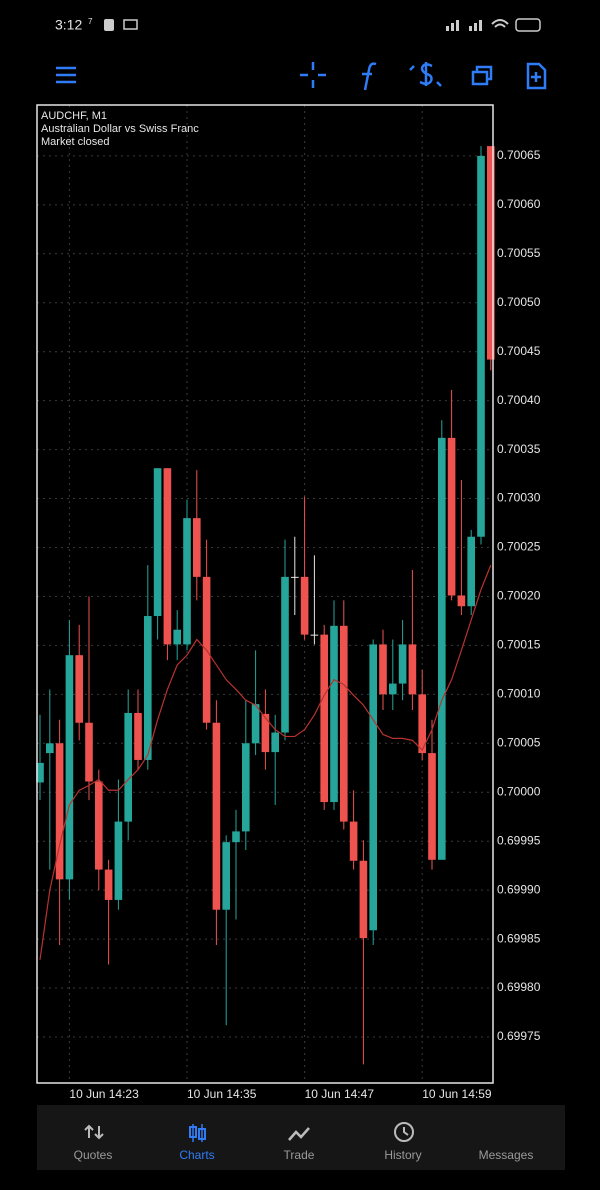  Describe the element at coordinates (402, 1155) in the screenshot. I see `nav-item: History` at that location.